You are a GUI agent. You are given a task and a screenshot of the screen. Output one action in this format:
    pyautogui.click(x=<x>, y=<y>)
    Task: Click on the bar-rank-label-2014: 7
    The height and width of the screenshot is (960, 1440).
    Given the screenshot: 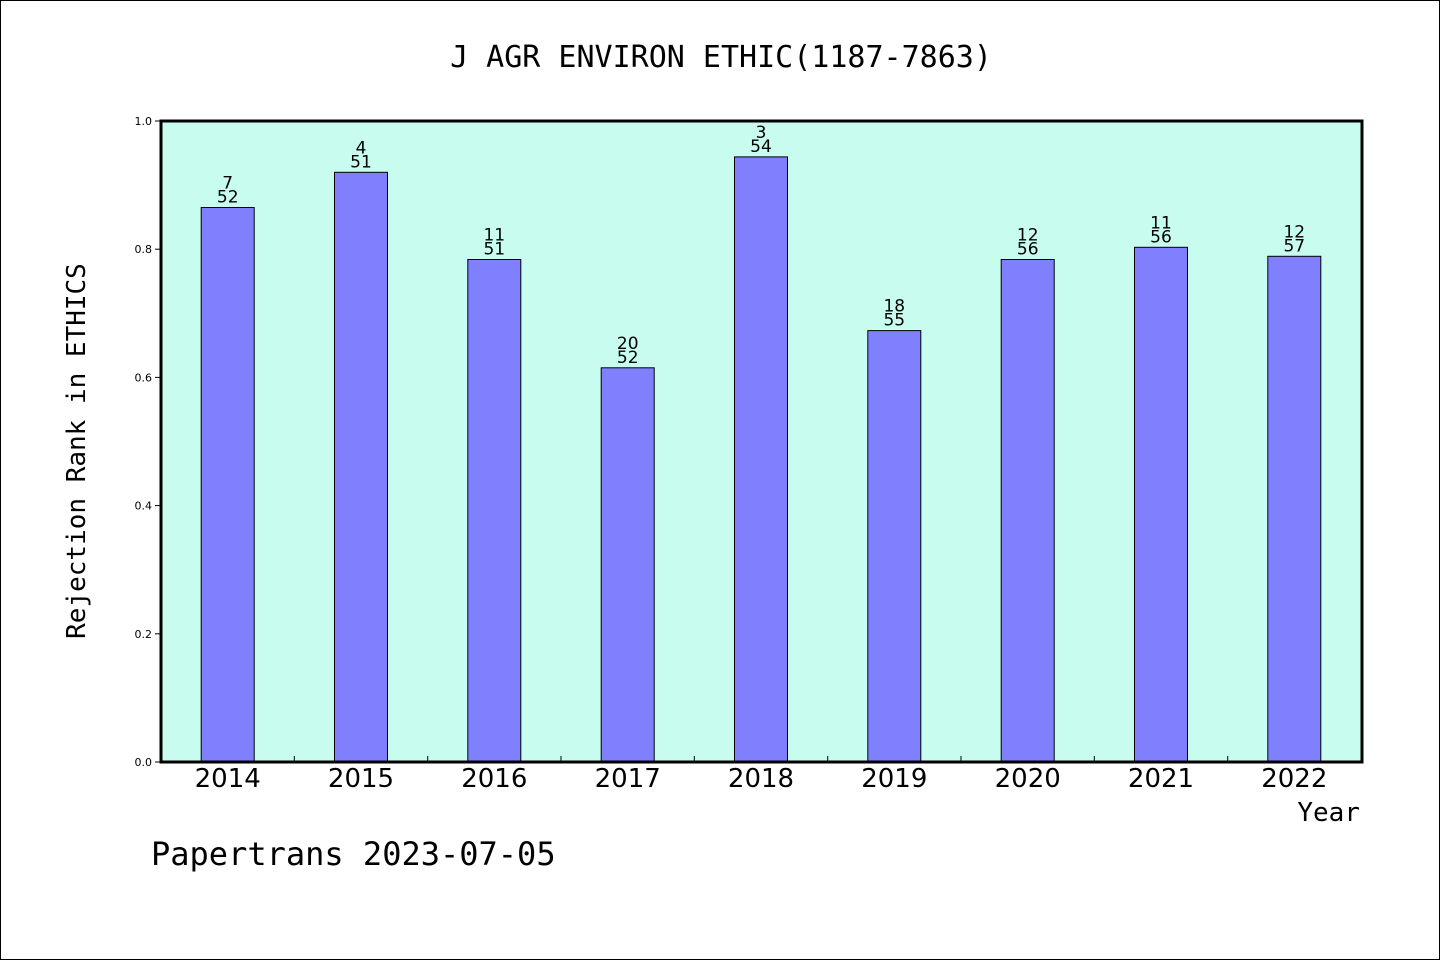 What is the action you would take?
    pyautogui.click(x=227, y=184)
    